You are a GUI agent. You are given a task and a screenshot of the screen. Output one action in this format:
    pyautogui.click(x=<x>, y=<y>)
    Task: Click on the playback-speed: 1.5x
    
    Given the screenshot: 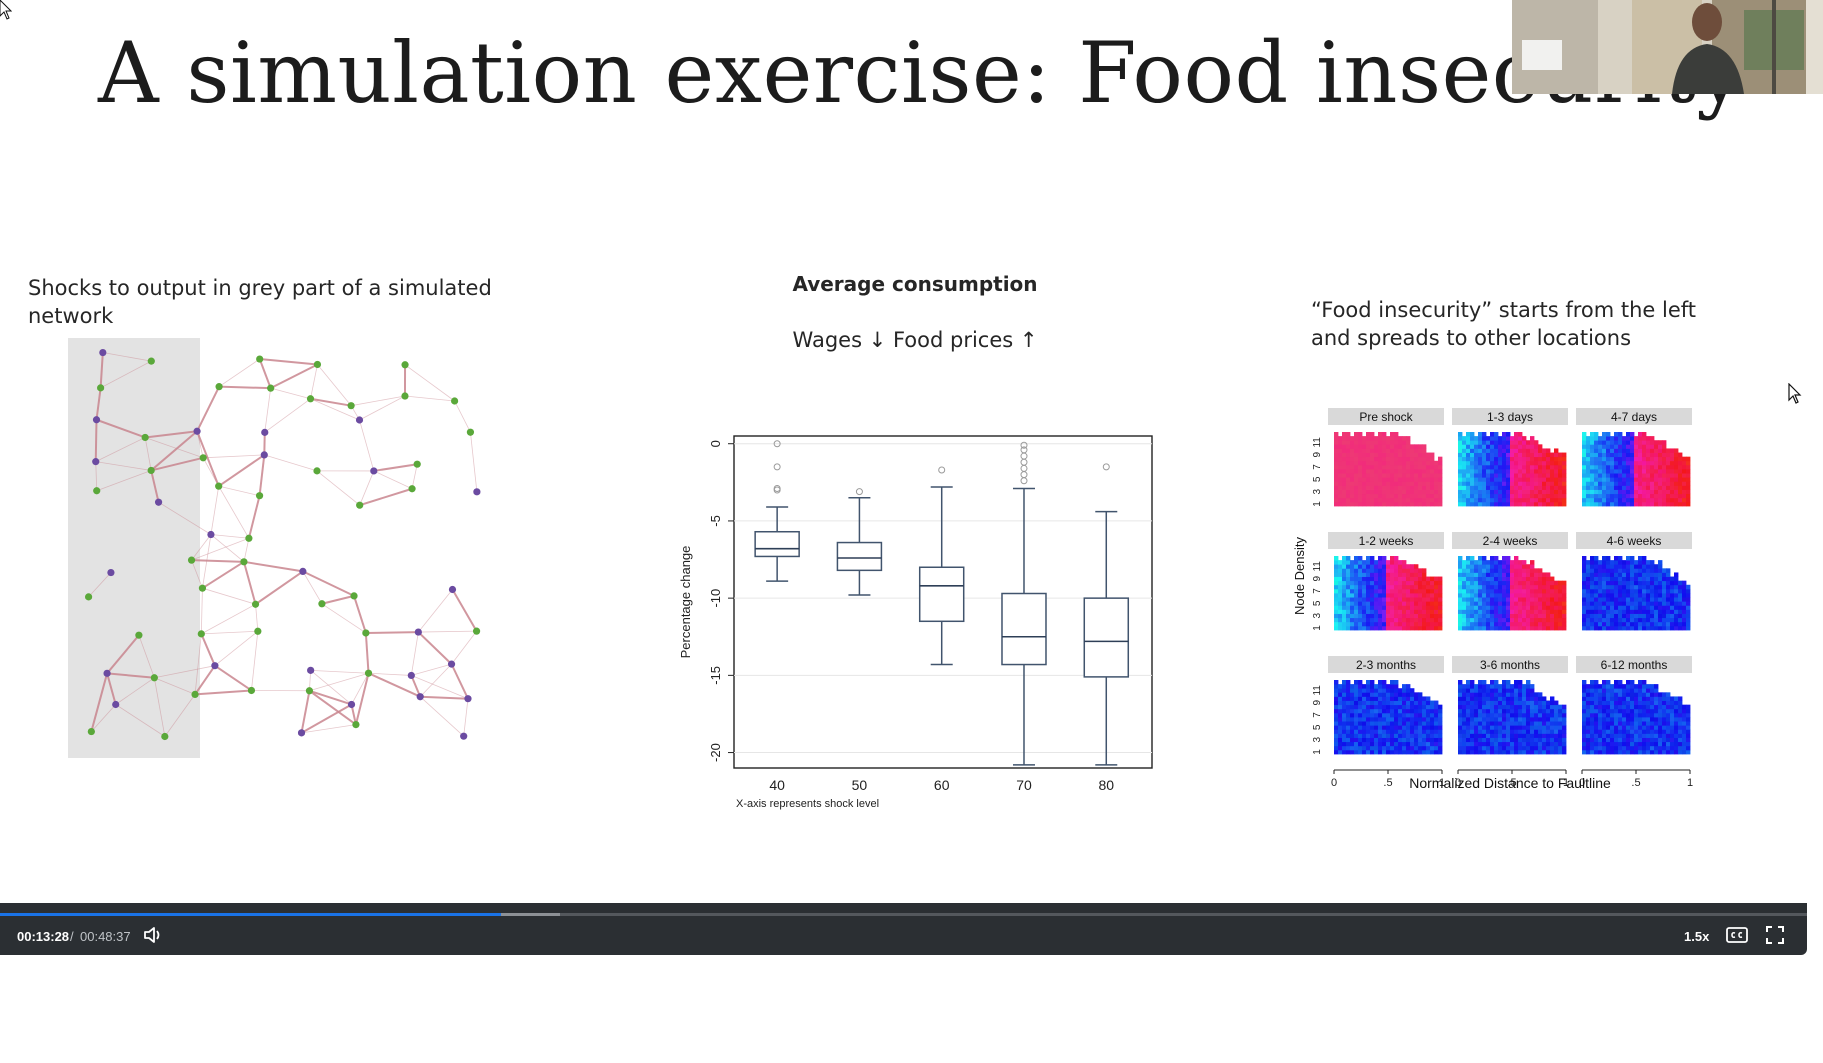 What is the action you would take?
    pyautogui.click(x=1697, y=936)
    